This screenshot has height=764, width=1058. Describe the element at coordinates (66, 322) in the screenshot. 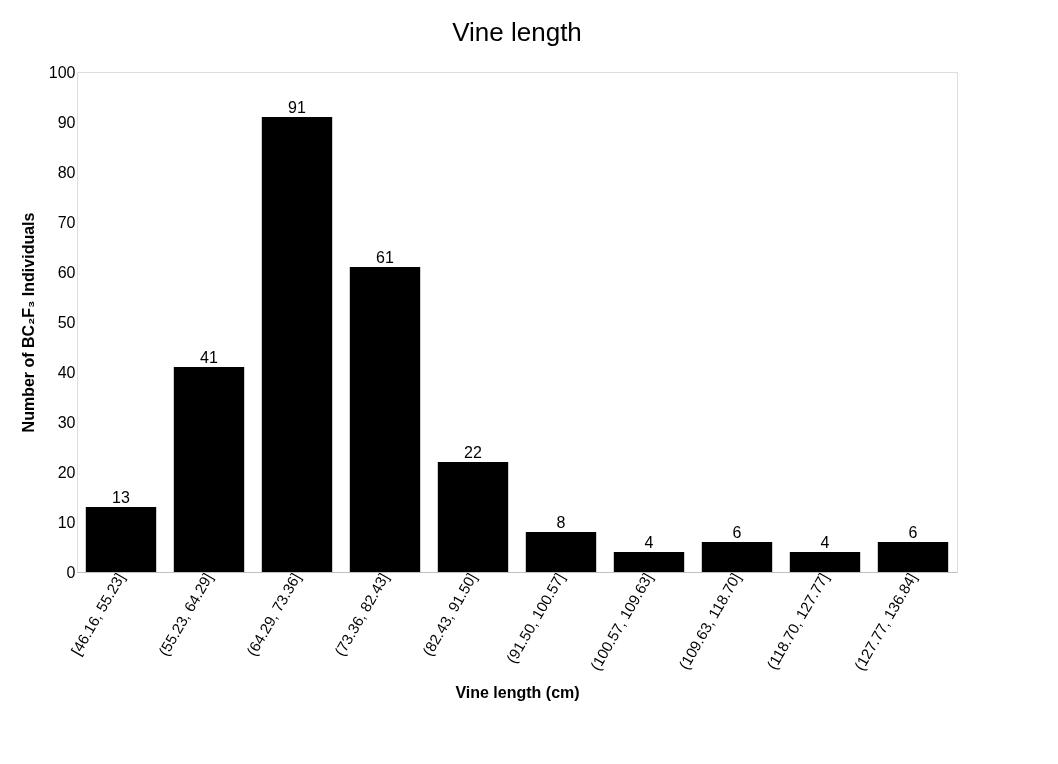

I see `y-tick-label: 50` at that location.